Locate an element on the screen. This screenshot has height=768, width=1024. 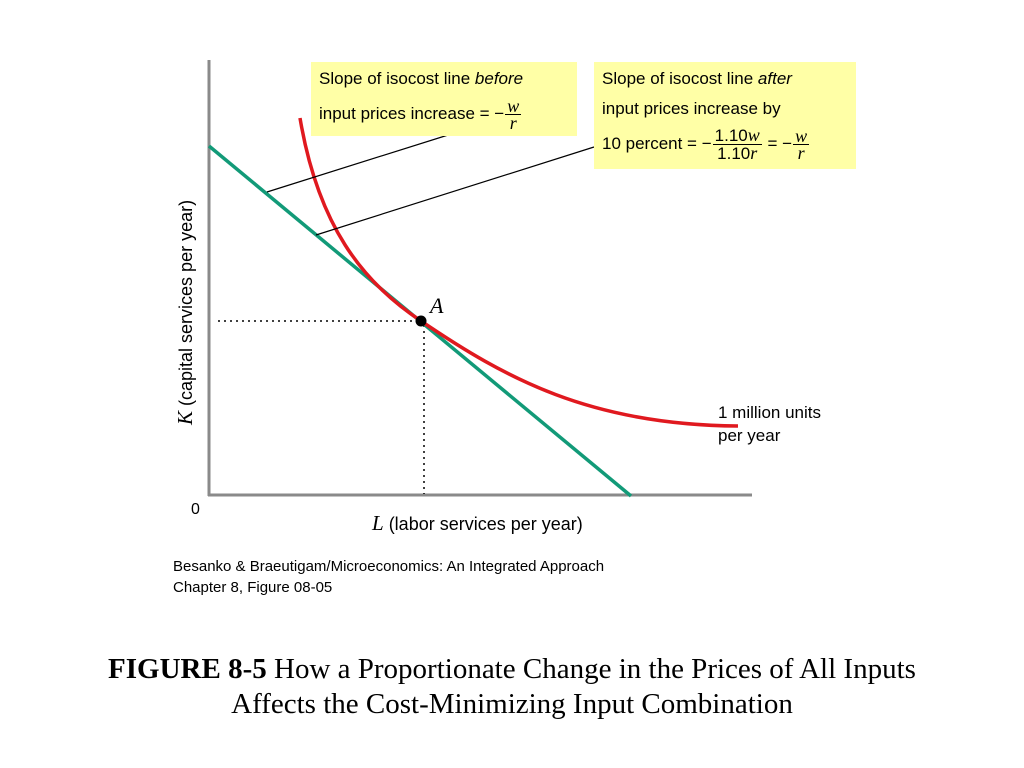
point-a-label: A is located at coordinates (436, 305).